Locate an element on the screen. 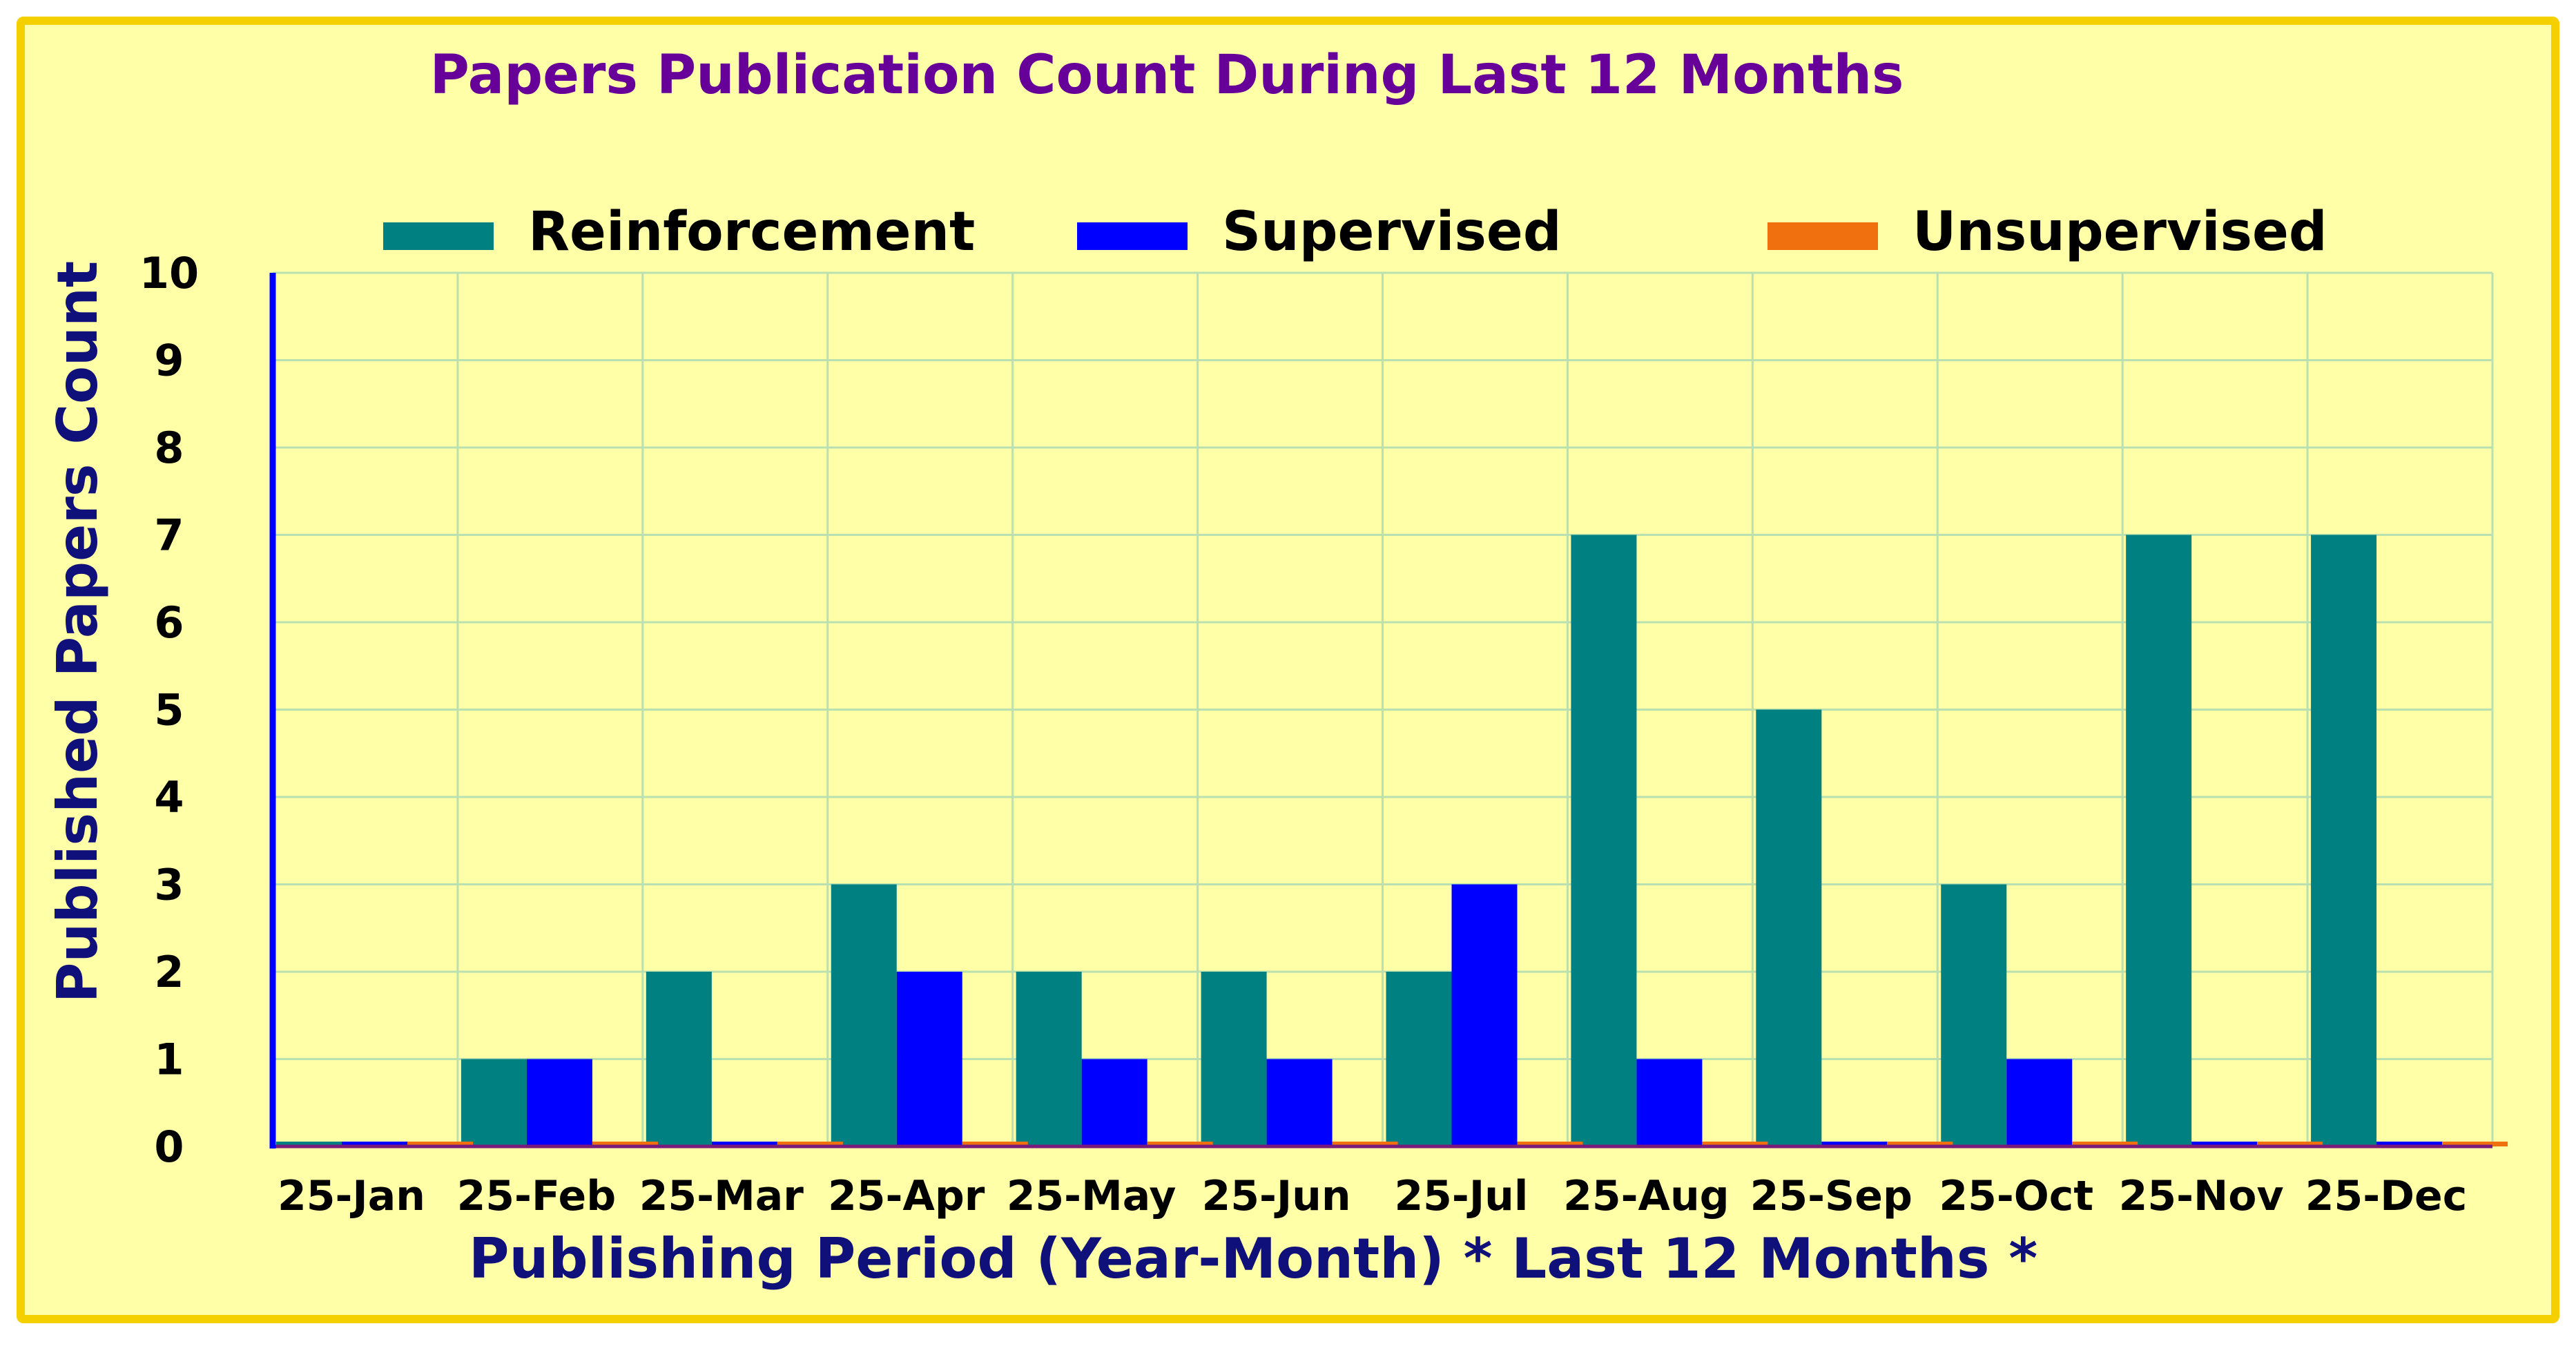  legend-label: Supervised is located at coordinates (1392, 232).